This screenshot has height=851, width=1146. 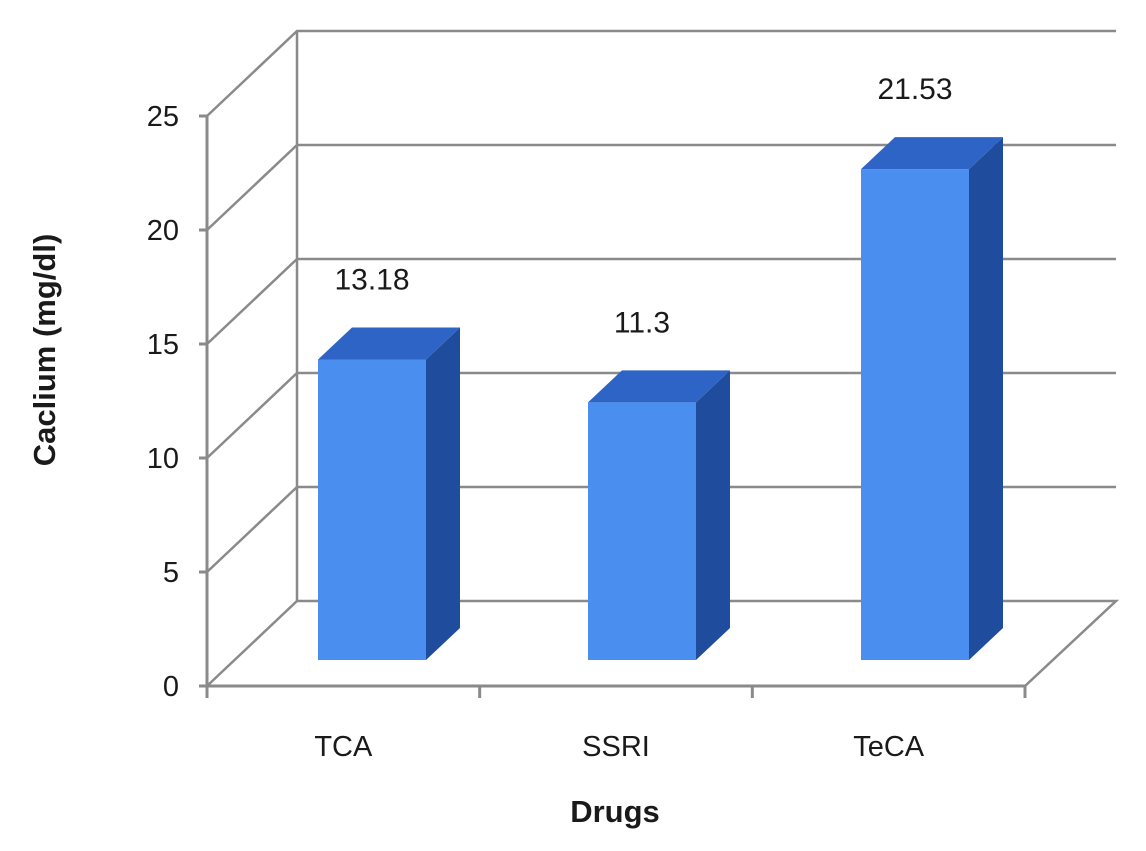 What do you see at coordinates (642, 322) in the screenshot?
I see `data-label: 11.3` at bounding box center [642, 322].